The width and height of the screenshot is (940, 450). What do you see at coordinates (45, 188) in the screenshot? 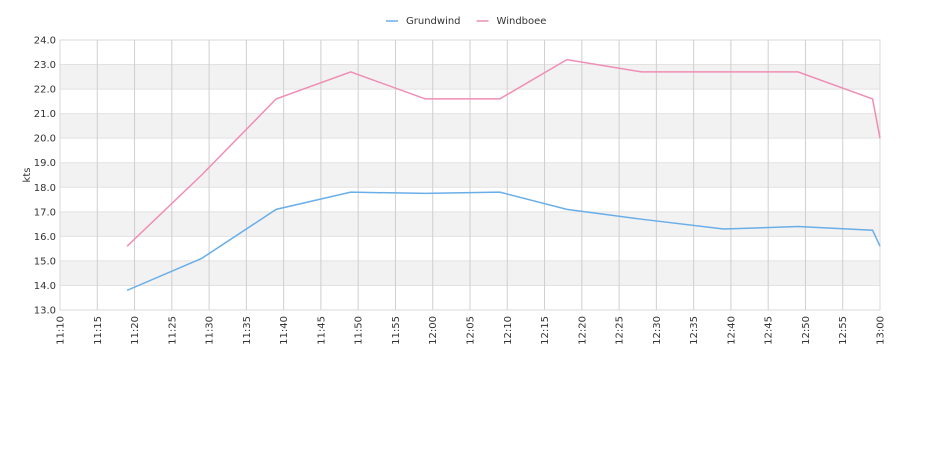
I see `y-tick-label: 18.0` at bounding box center [45, 188].